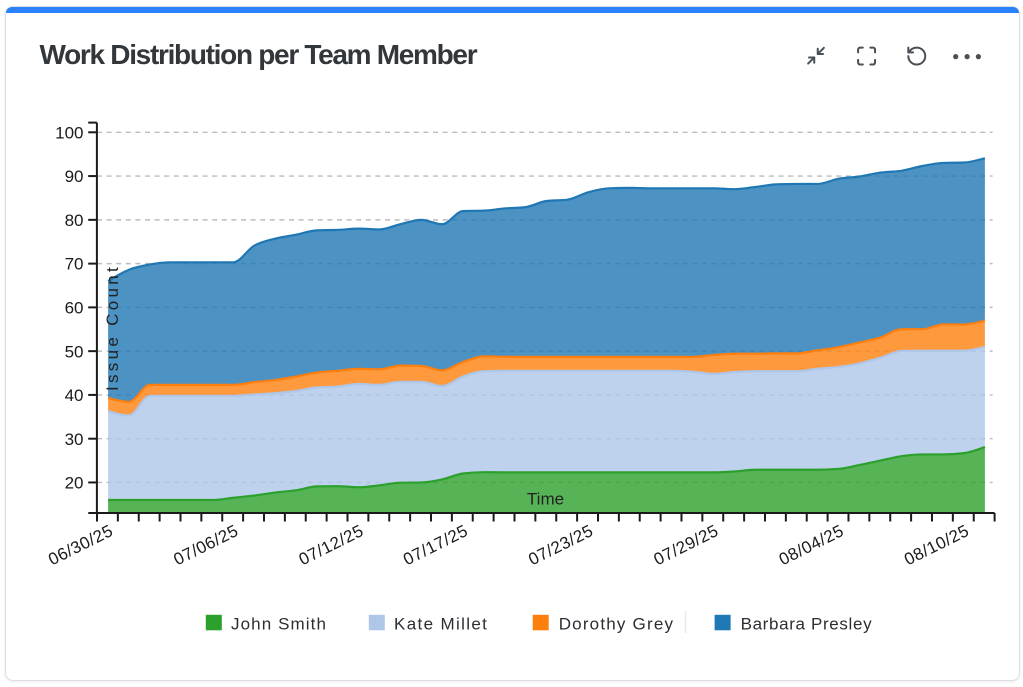 This screenshot has width=1023, height=687. Describe the element at coordinates (74, 351) in the screenshot. I see `svg-text: 50` at that location.